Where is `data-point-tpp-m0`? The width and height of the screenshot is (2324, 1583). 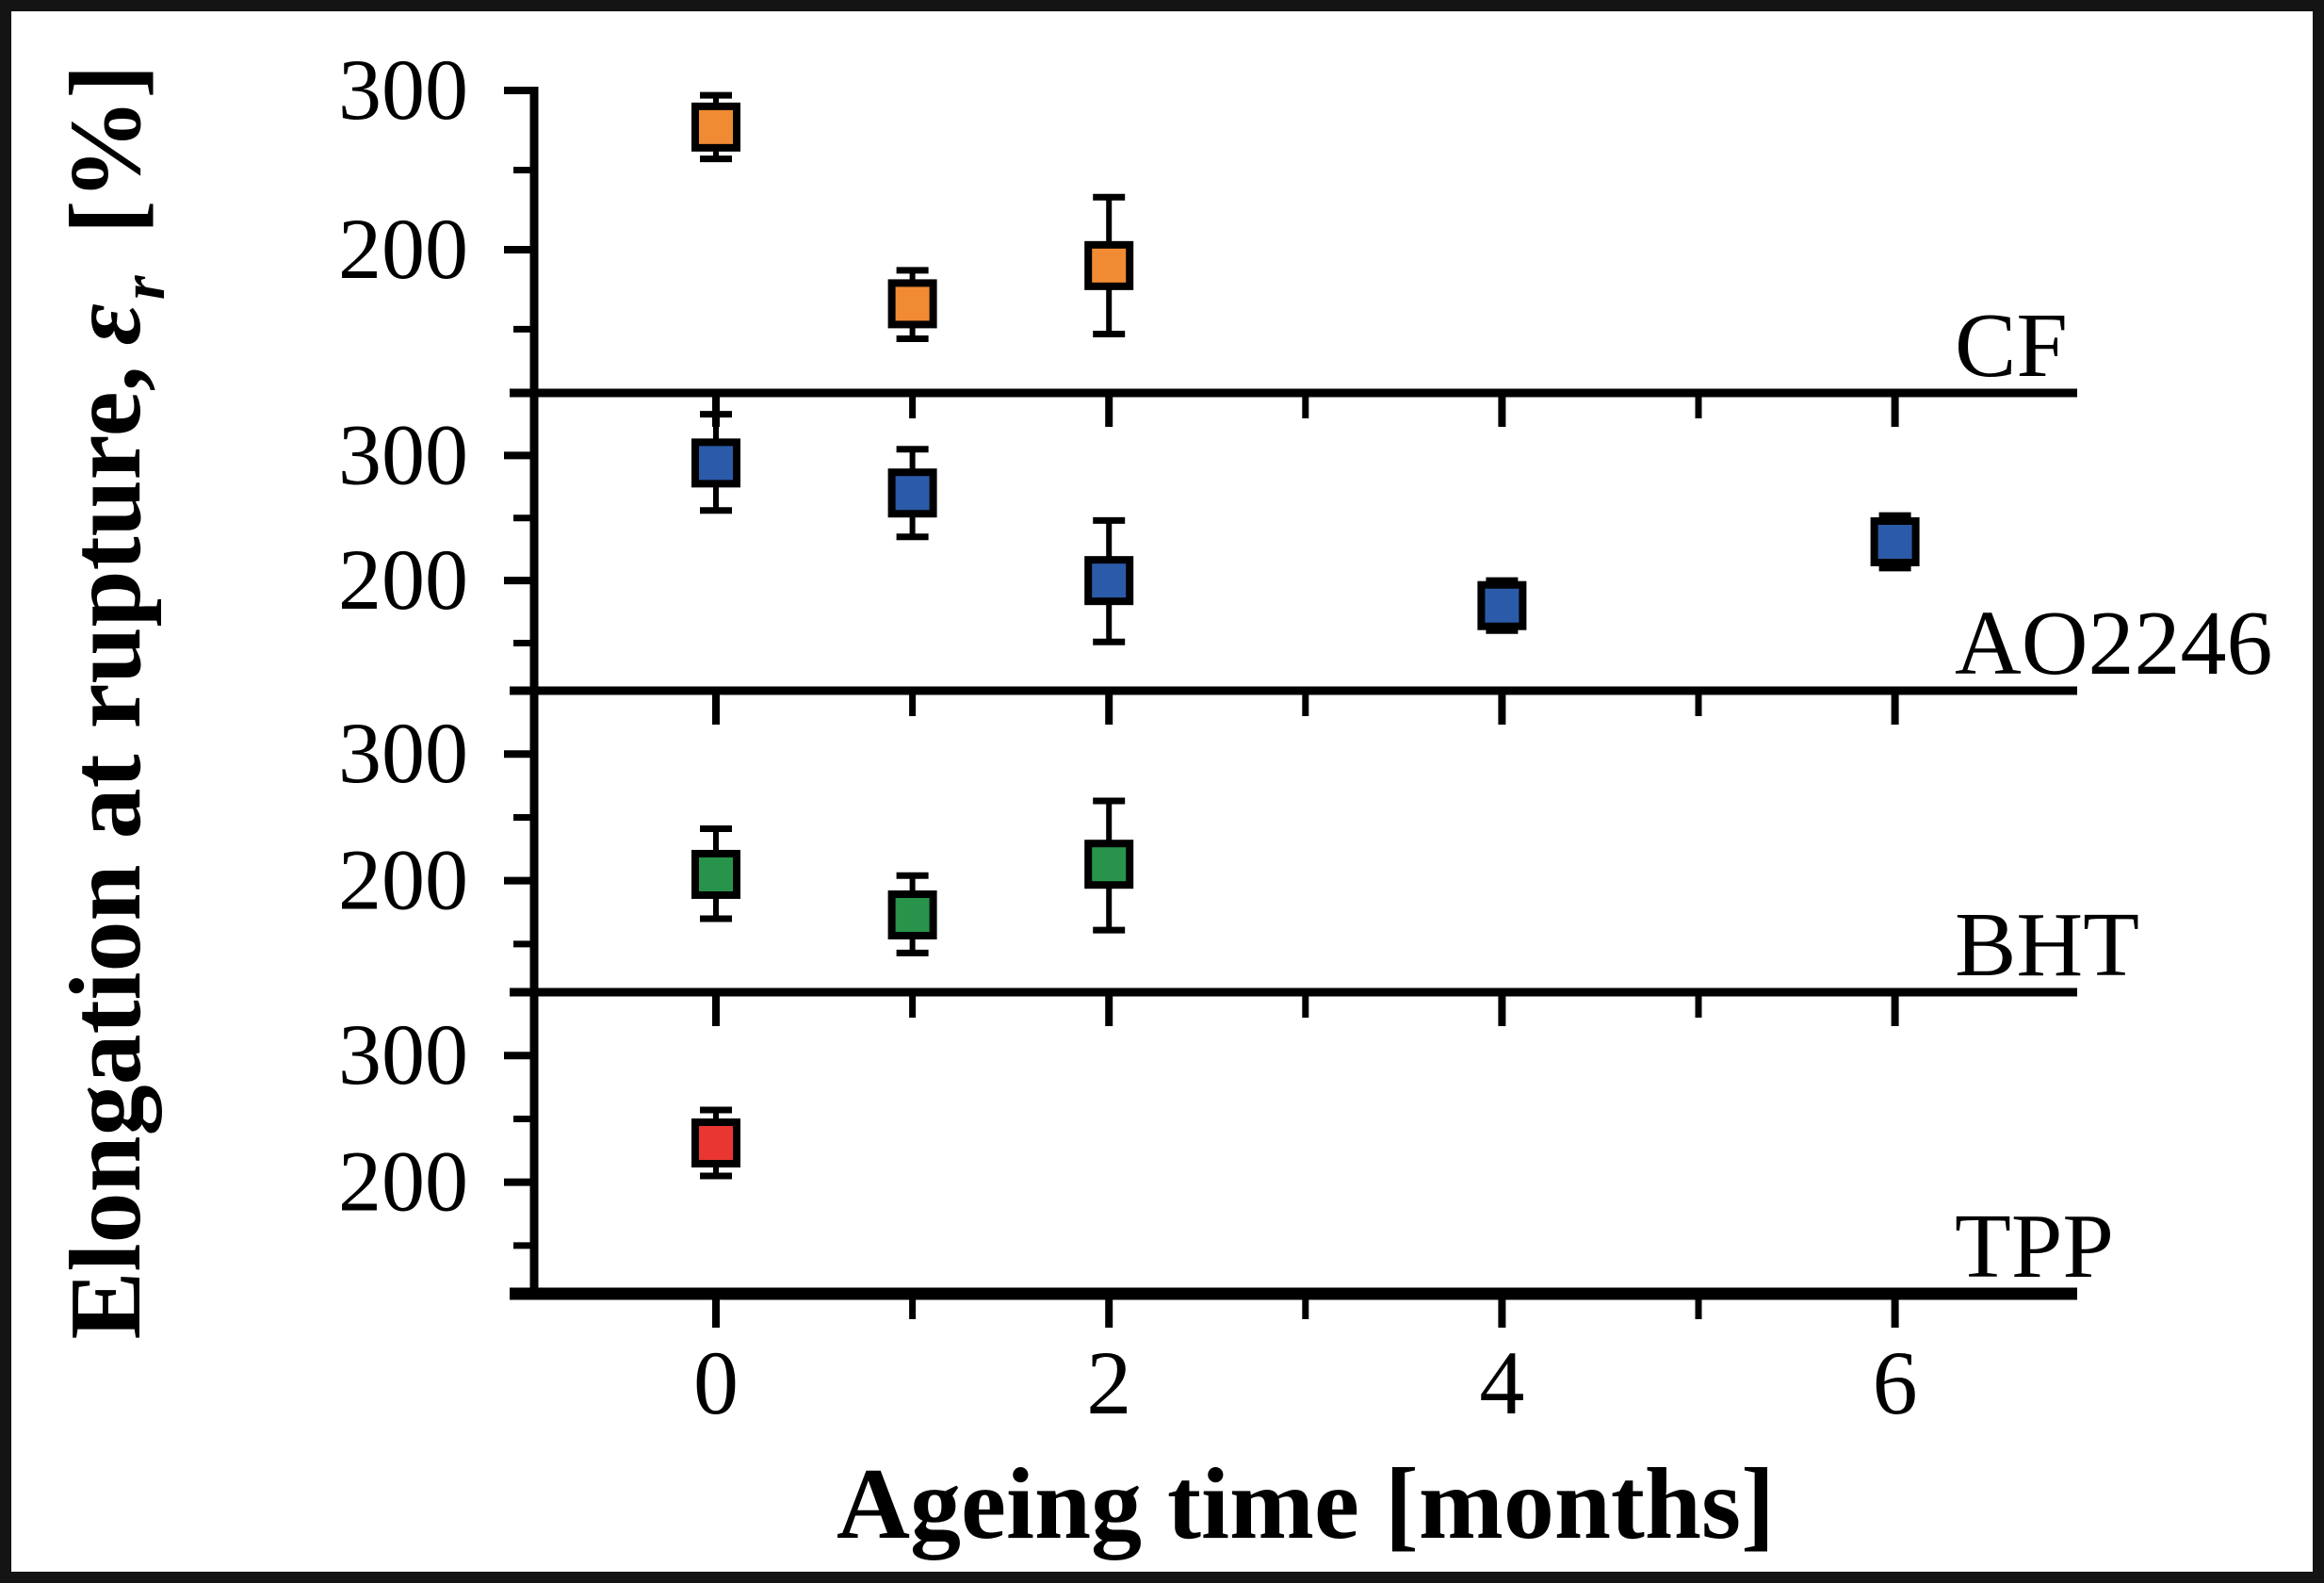
data-point-tpp-m0 is located at coordinates (715, 1143).